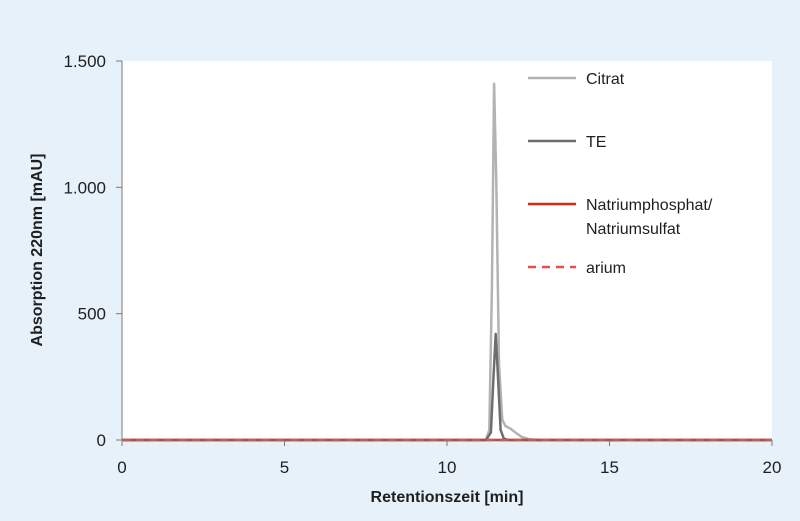  Describe the element at coordinates (649, 217) in the screenshot. I see `legend-label-3: Natriumphosphat/Natriumsulfat` at that location.